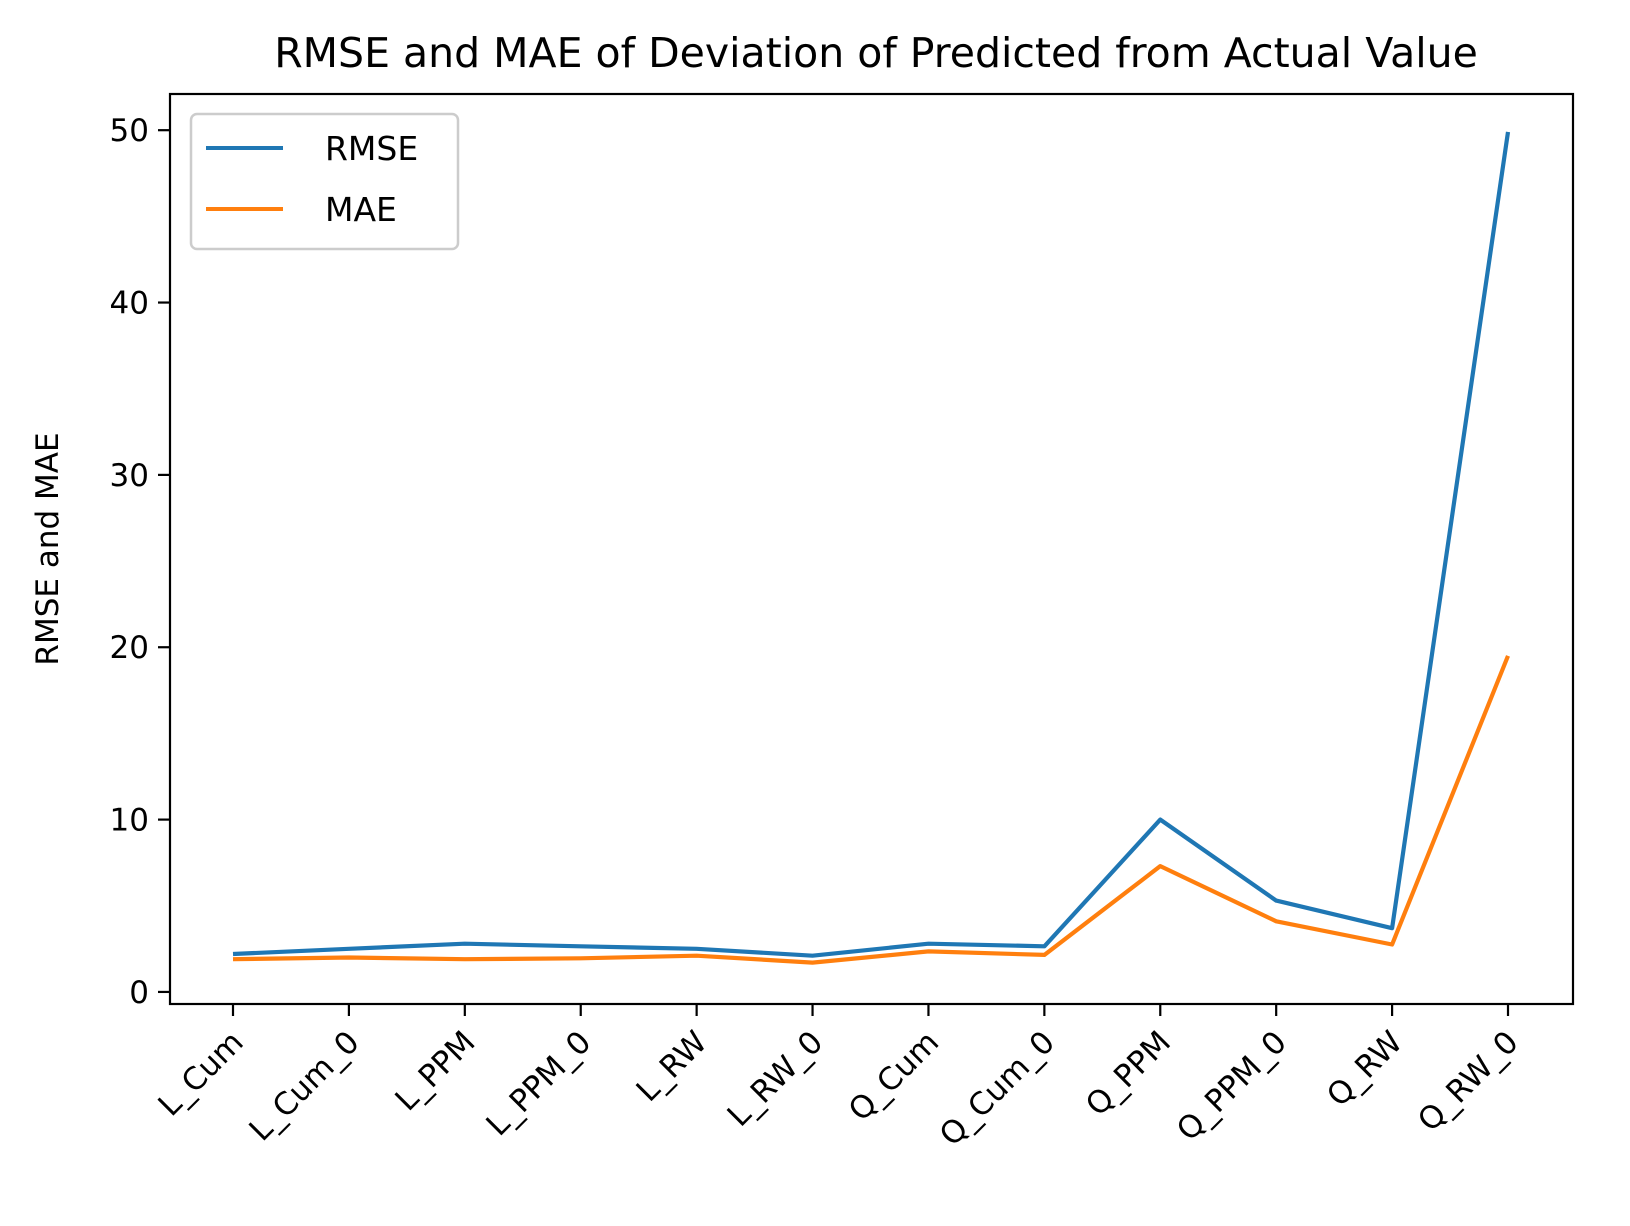 This screenshot has height=1226, width=1630. What do you see at coordinates (129, 821) in the screenshot?
I see `y-tick-label: 10` at bounding box center [129, 821].